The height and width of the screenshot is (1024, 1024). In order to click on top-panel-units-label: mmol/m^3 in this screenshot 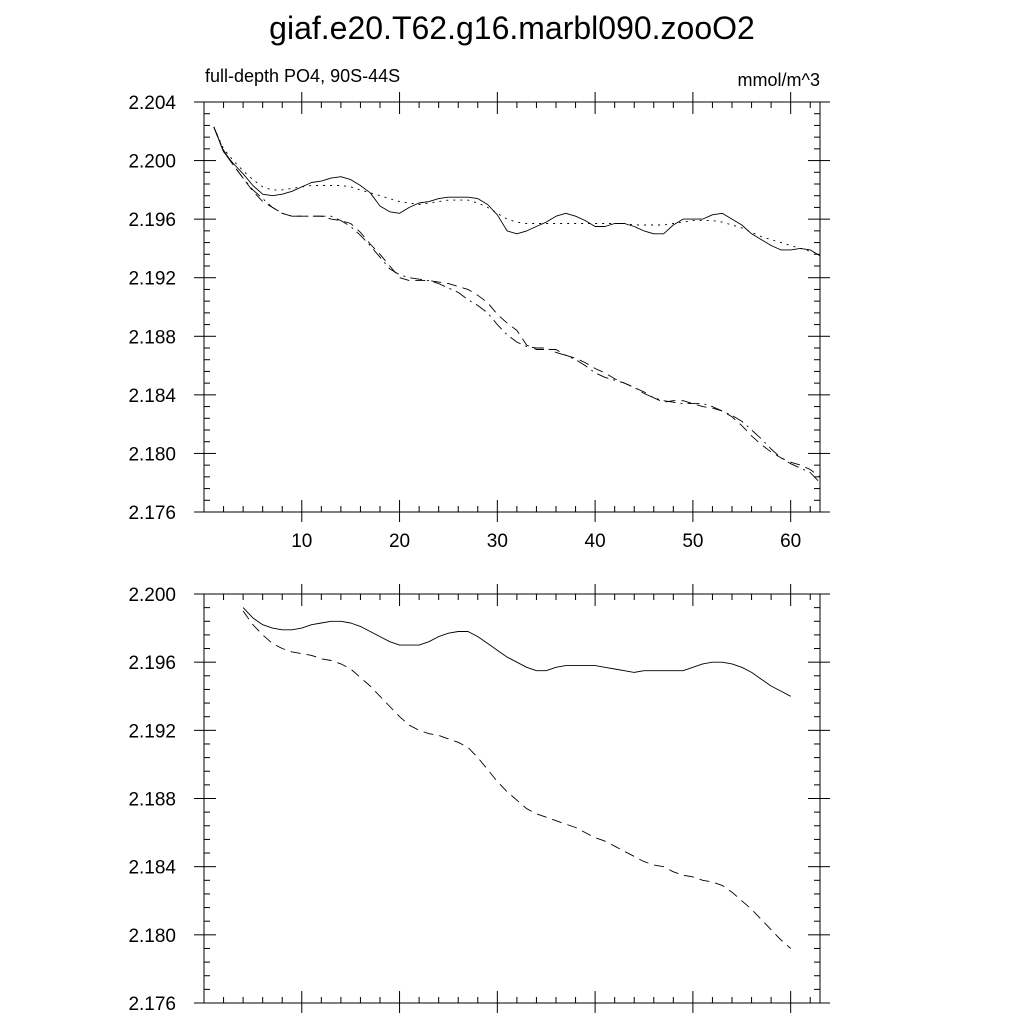, I will do `click(779, 80)`.